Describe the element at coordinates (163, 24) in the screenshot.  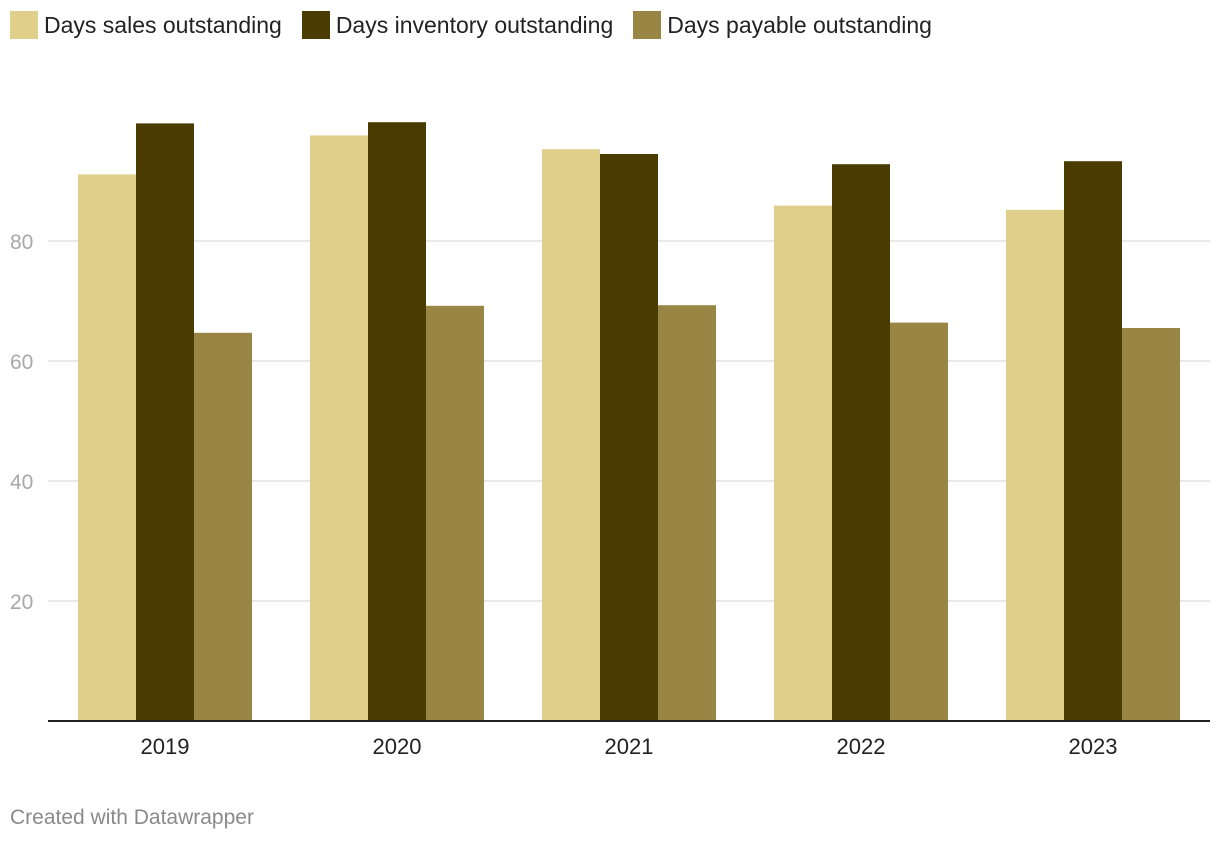
I see `legend-label-dso: Days sales outstanding` at that location.